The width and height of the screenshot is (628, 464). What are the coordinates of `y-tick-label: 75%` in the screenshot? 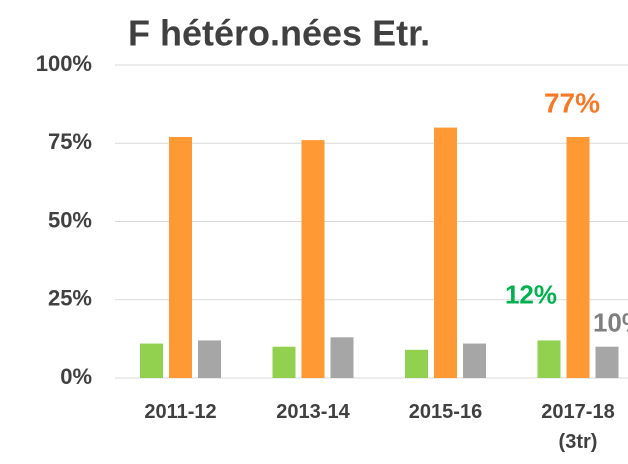 It's located at (70, 141).